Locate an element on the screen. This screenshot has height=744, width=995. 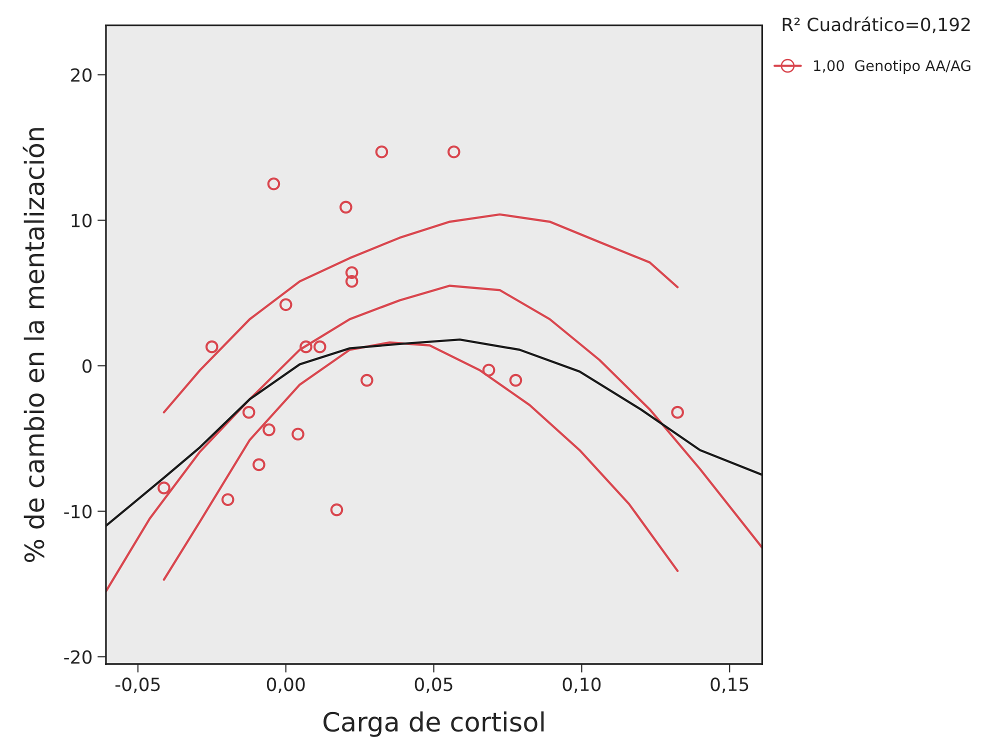
x-axis-title: Carga de cortisol is located at coordinates (434, 724).